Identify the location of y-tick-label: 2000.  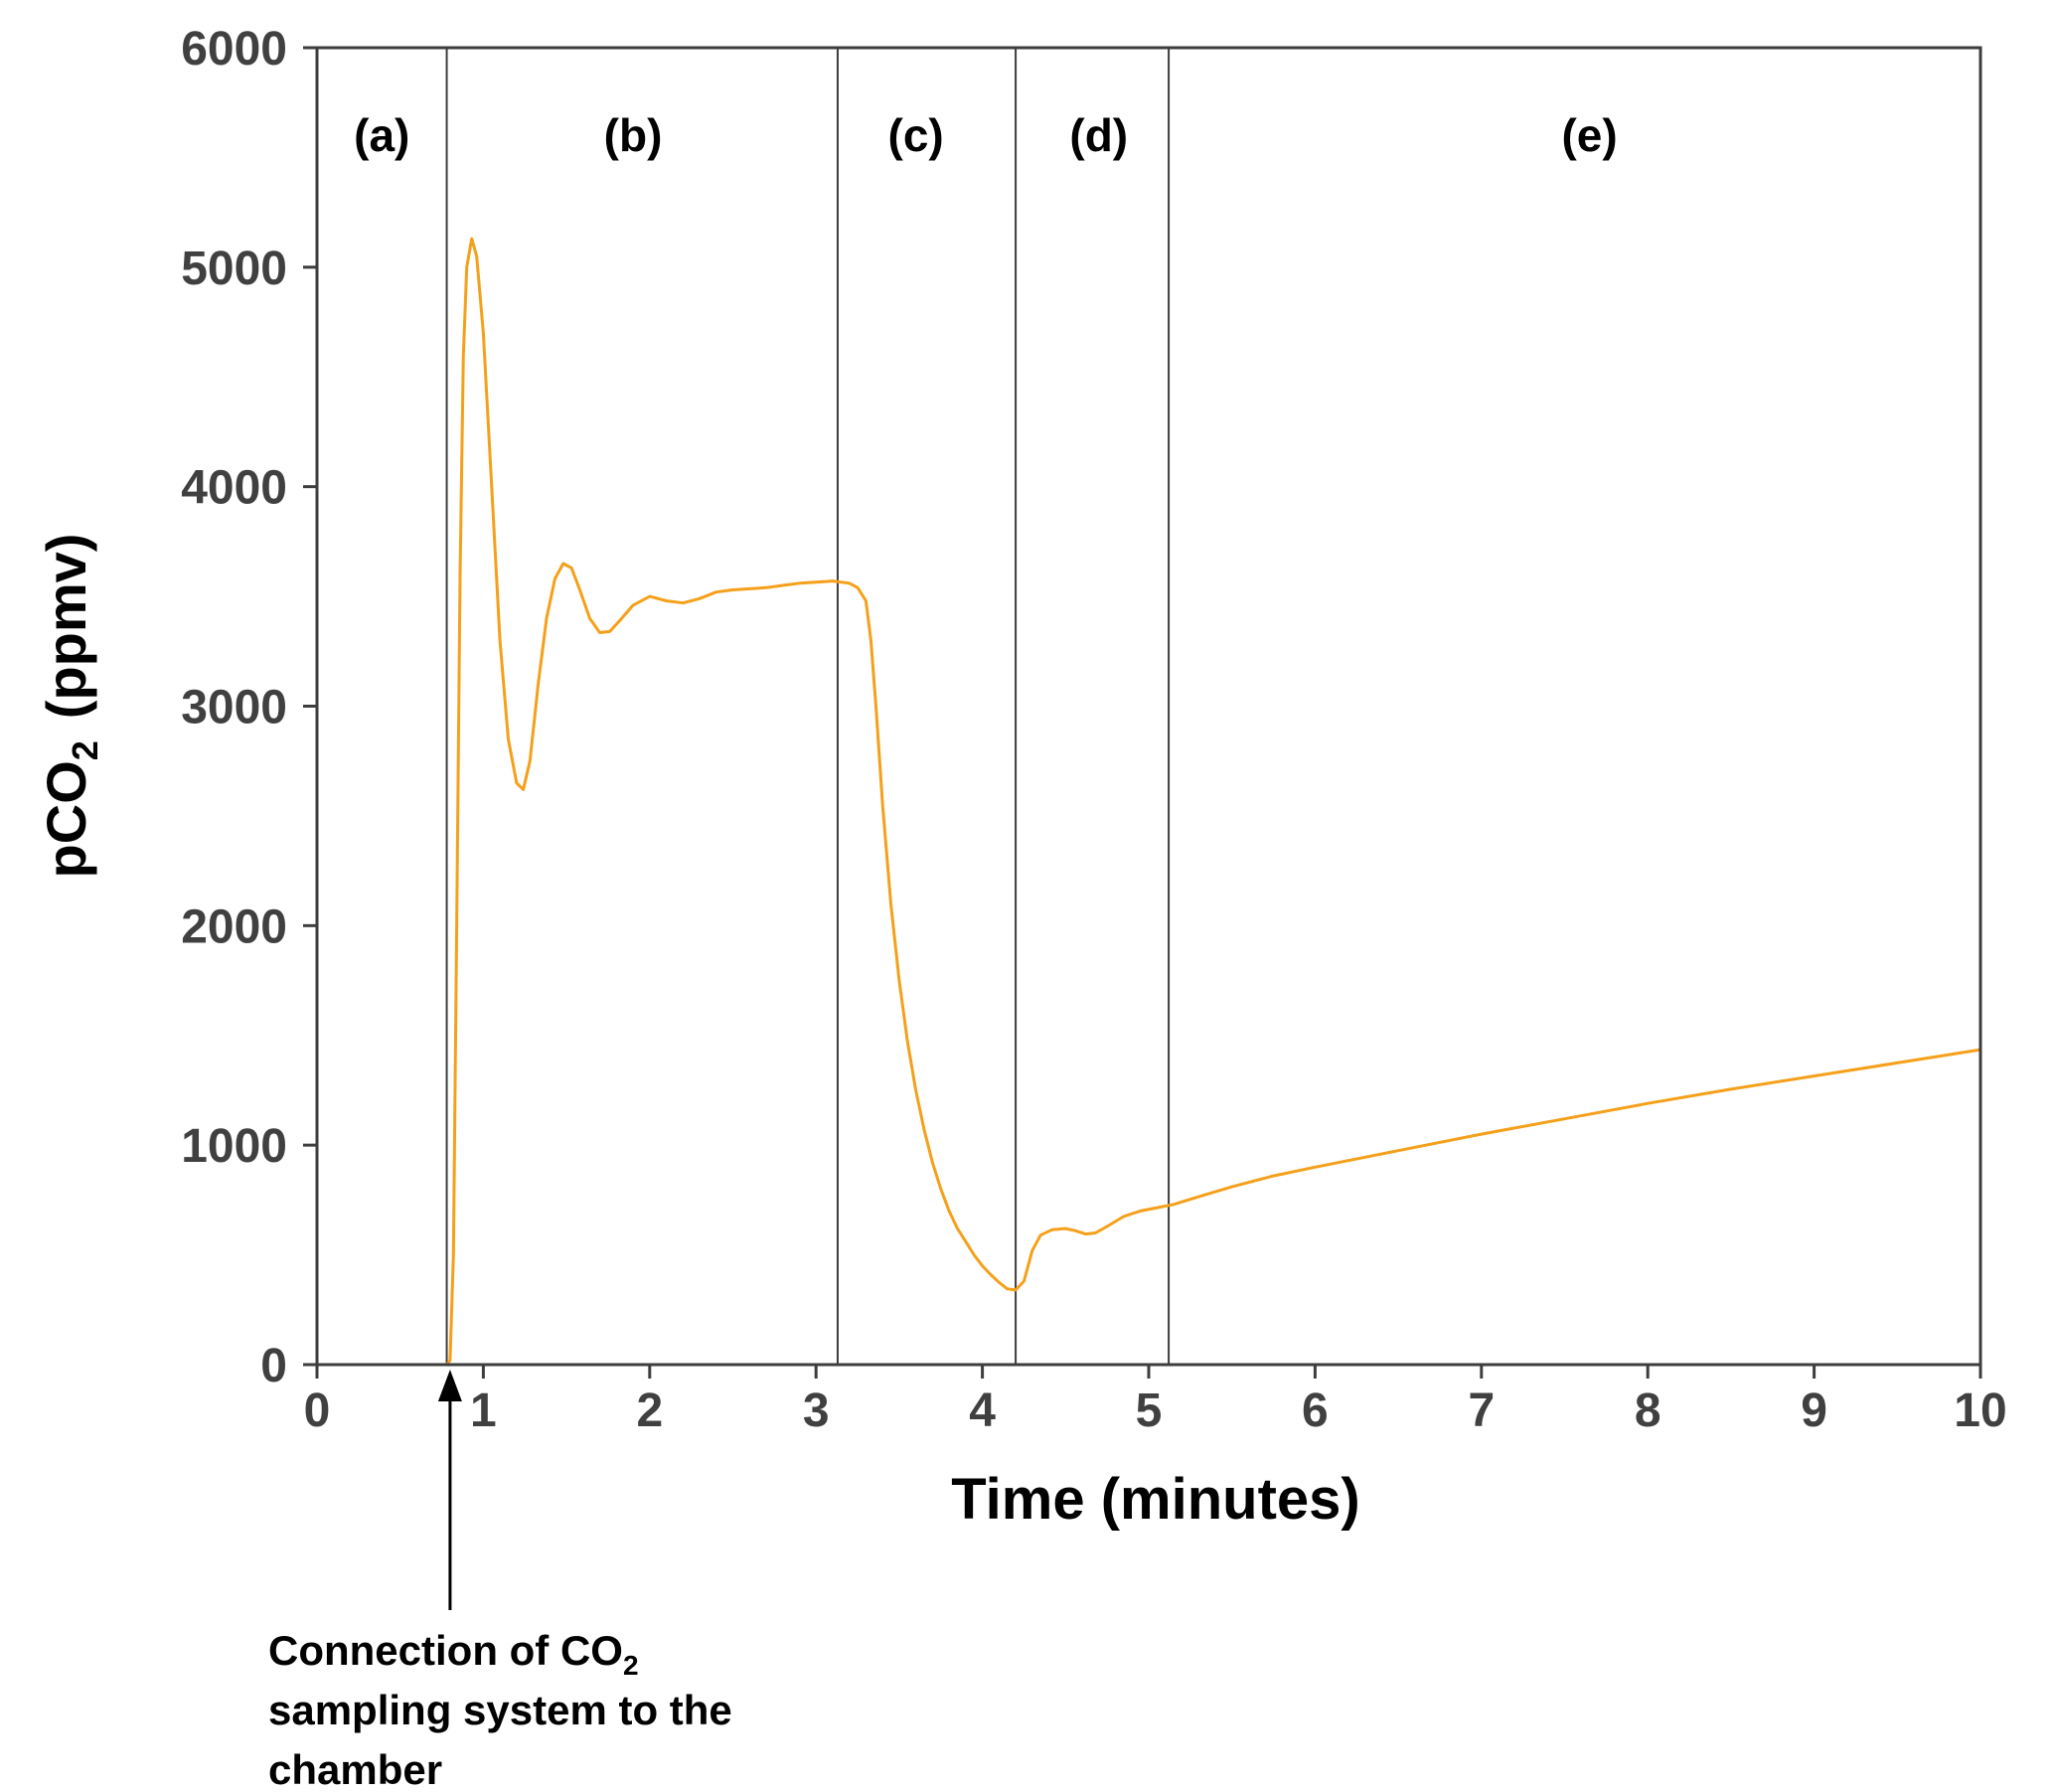
(234, 926).